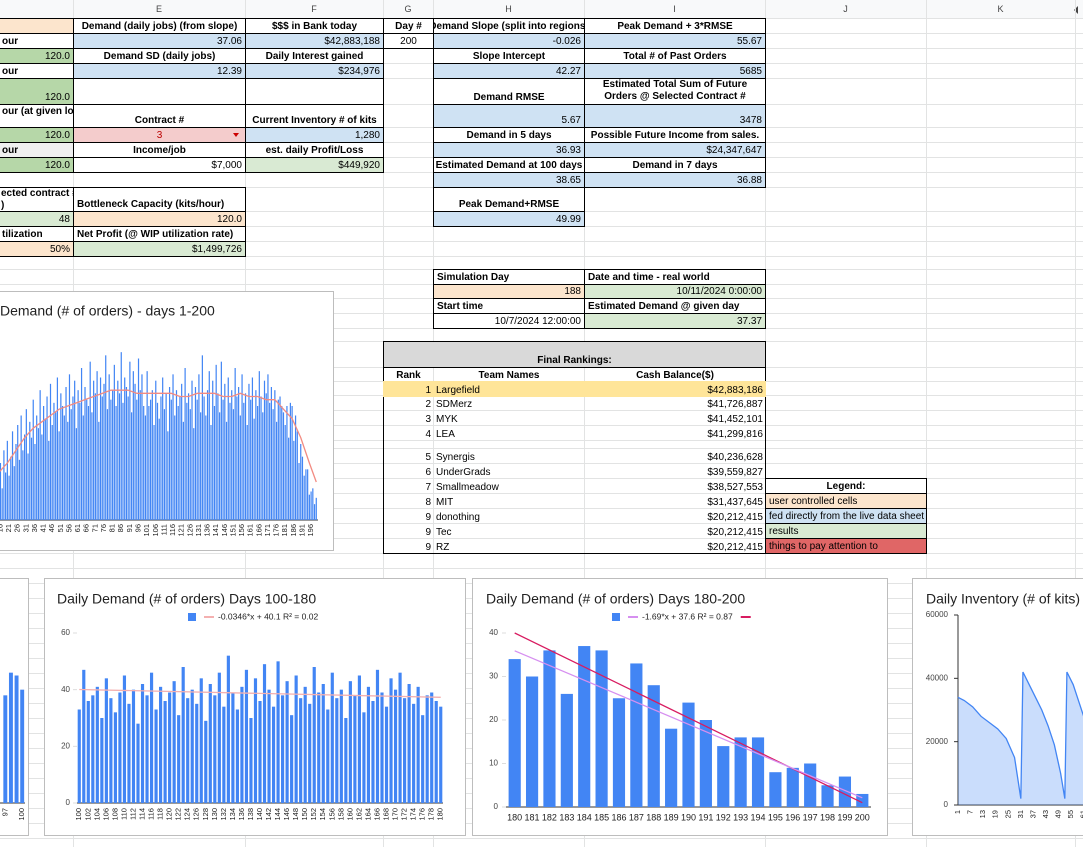 Image resolution: width=1083 pixels, height=847 pixels. Describe the element at coordinates (431, 814) in the screenshot. I see `x-tick-label: 178` at that location.